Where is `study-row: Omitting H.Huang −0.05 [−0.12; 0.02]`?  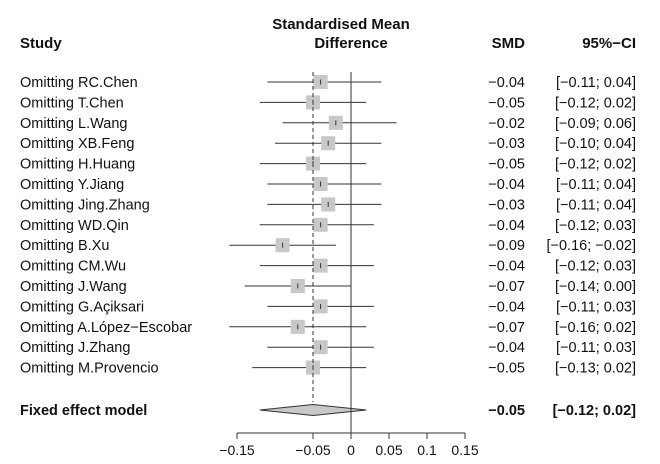 study-row: Omitting H.Huang −0.05 [−0.12; 0.02] is located at coordinates (328, 164).